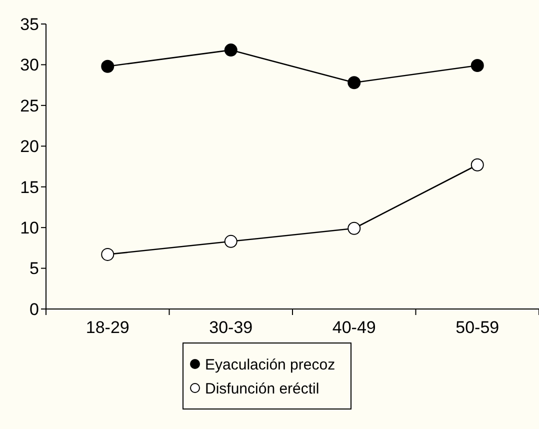 The height and width of the screenshot is (429, 539). What do you see at coordinates (108, 327) in the screenshot?
I see `x-tick-label: 18-29` at bounding box center [108, 327].